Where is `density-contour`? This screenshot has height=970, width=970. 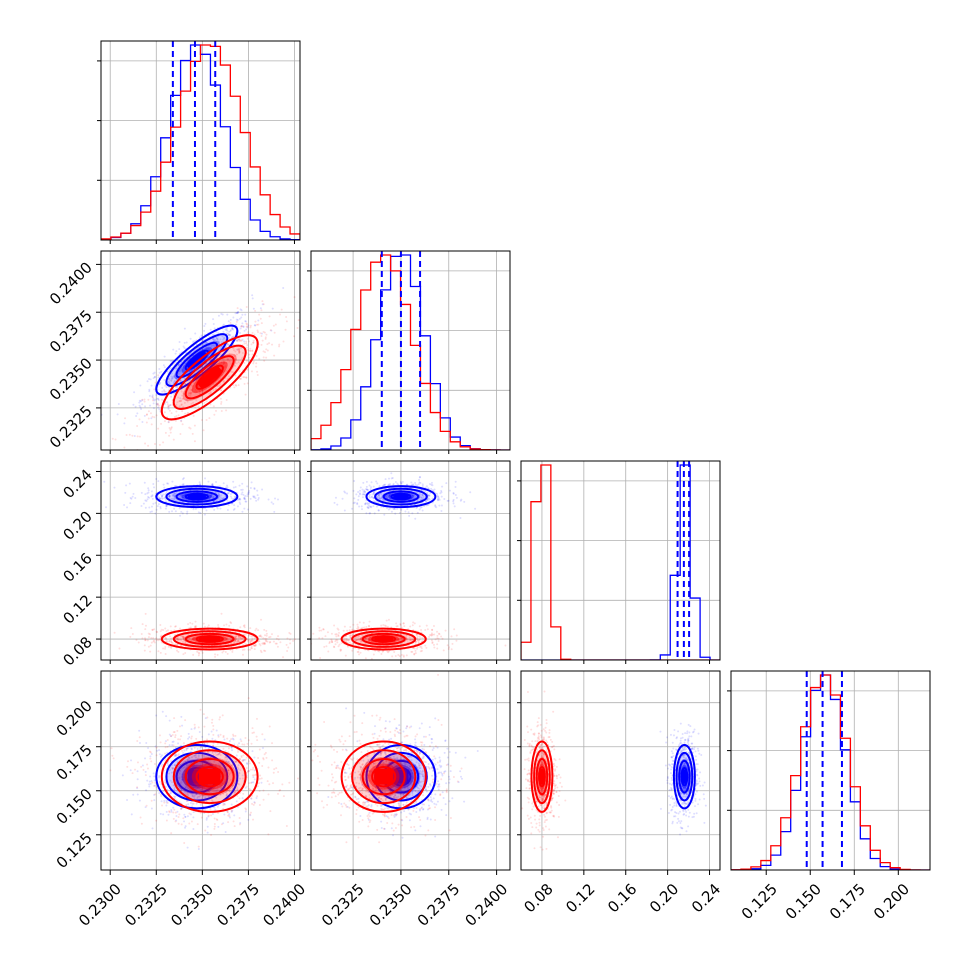 density-contour is located at coordinates (209, 377).